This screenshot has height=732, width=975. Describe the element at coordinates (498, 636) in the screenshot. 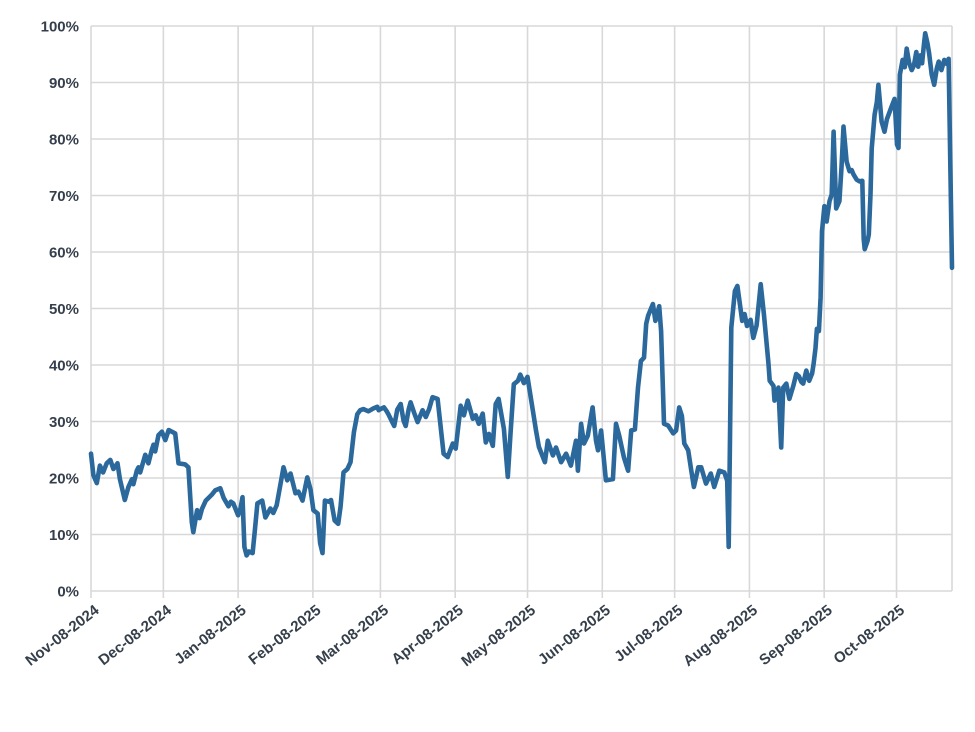

I see `x-axis-tick-label: May-08-2025` at that location.